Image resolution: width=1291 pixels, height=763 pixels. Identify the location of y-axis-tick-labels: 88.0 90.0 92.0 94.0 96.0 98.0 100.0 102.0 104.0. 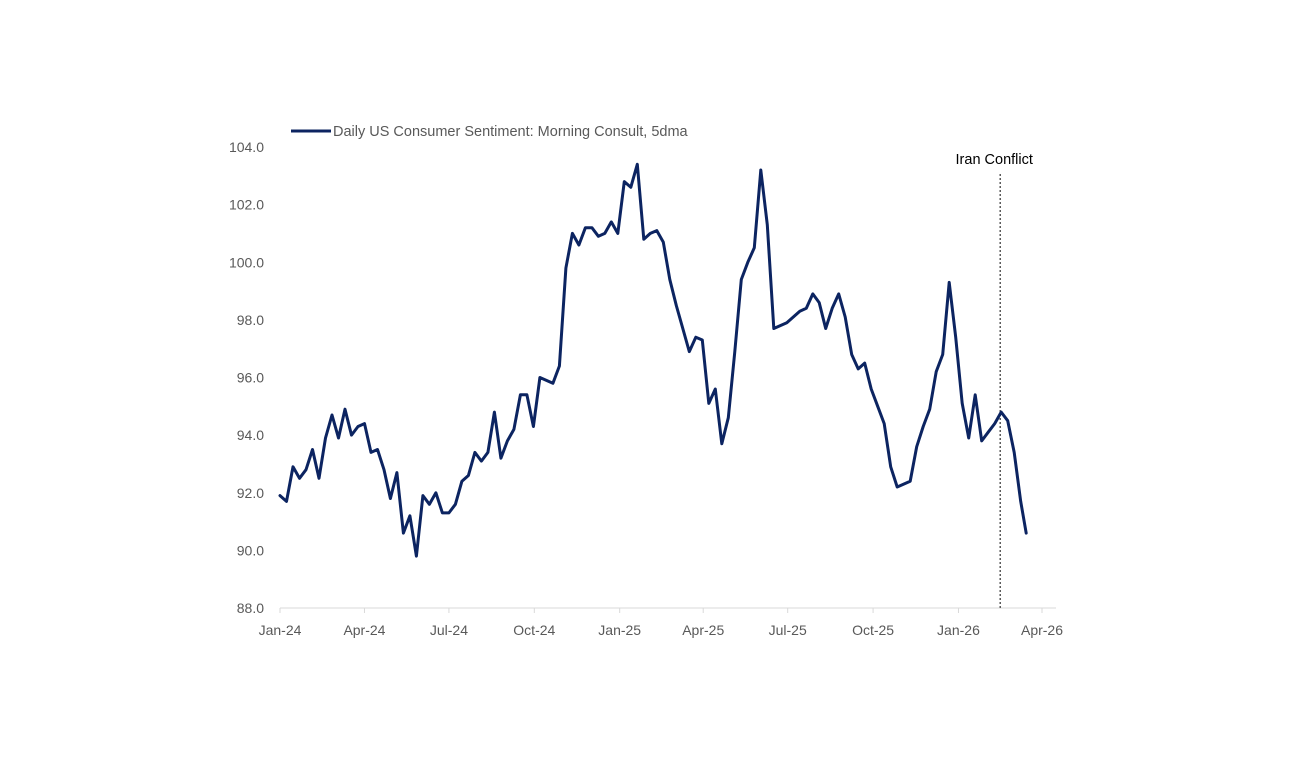
(246, 377).